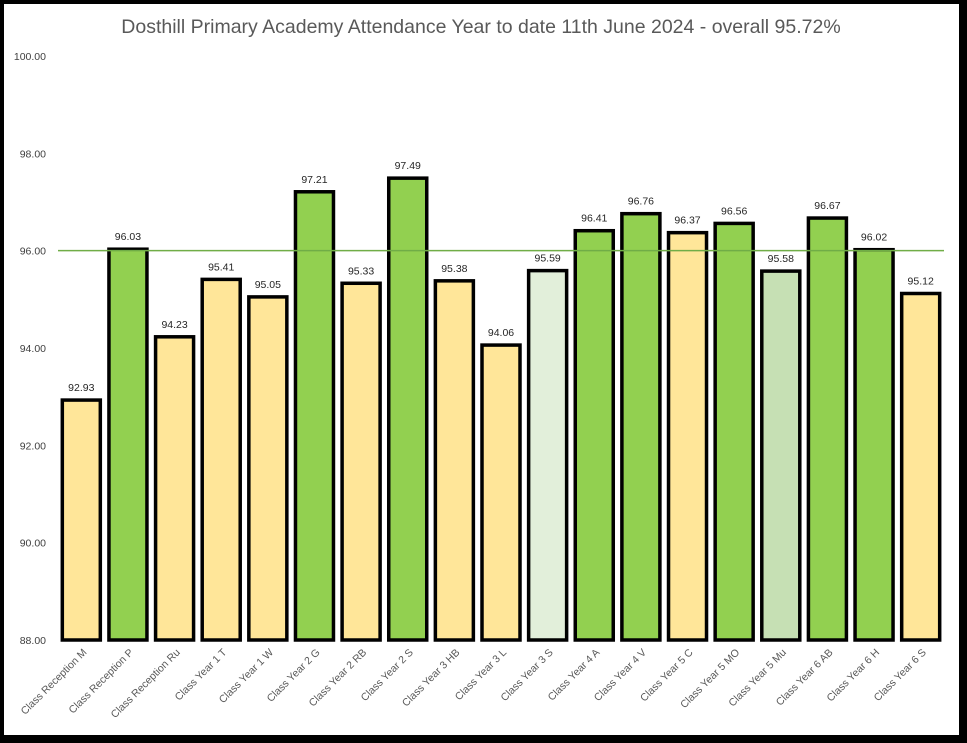  What do you see at coordinates (594, 219) in the screenshot?
I see `data-label: 96.41` at bounding box center [594, 219].